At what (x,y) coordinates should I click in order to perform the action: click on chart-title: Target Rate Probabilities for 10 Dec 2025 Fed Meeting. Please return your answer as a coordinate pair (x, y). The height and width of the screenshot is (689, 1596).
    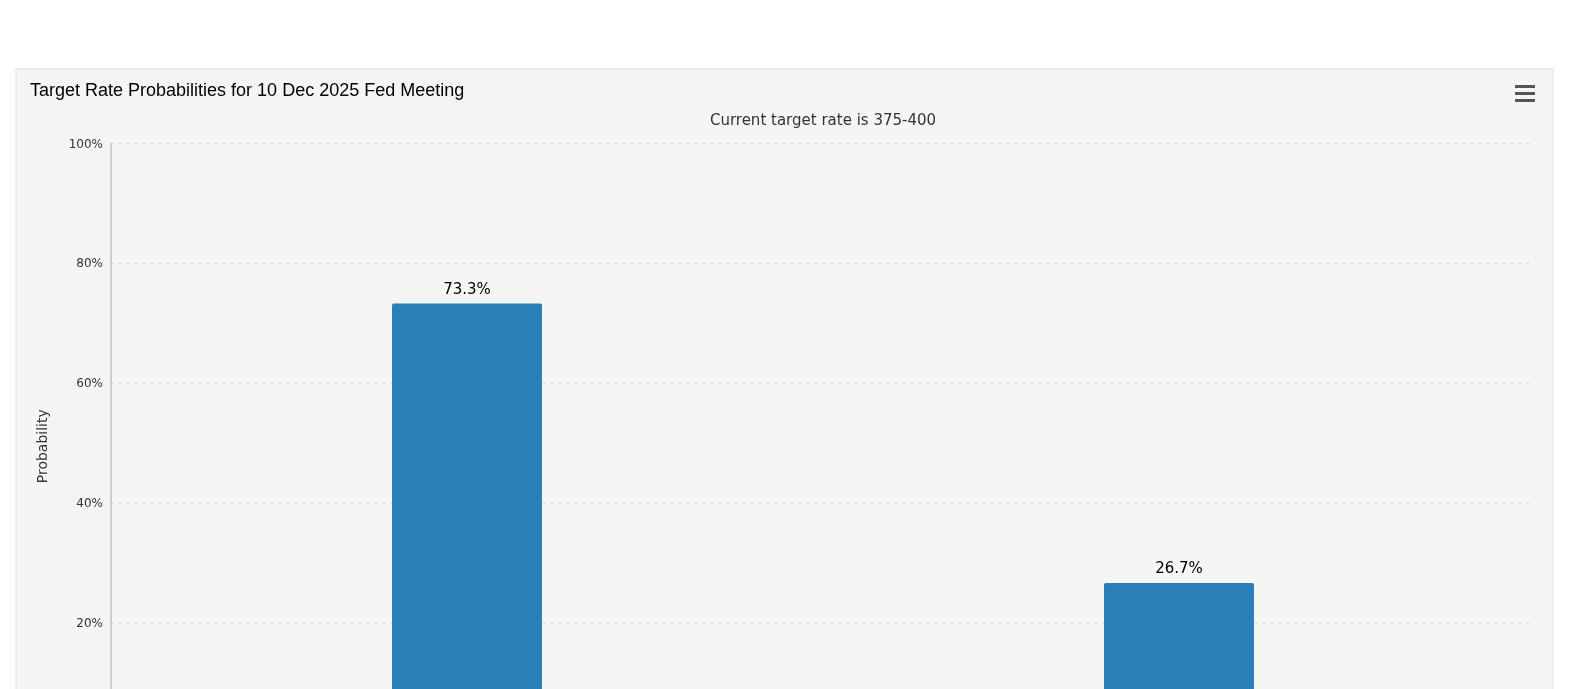
    Looking at the image, I should click on (247, 90).